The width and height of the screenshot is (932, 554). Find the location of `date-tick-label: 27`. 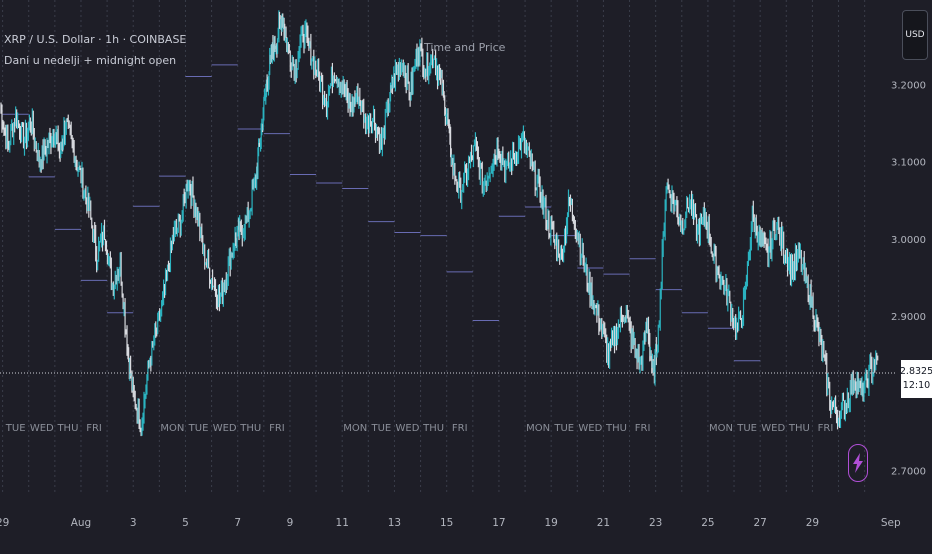

date-tick-label: 27 is located at coordinates (759, 523).